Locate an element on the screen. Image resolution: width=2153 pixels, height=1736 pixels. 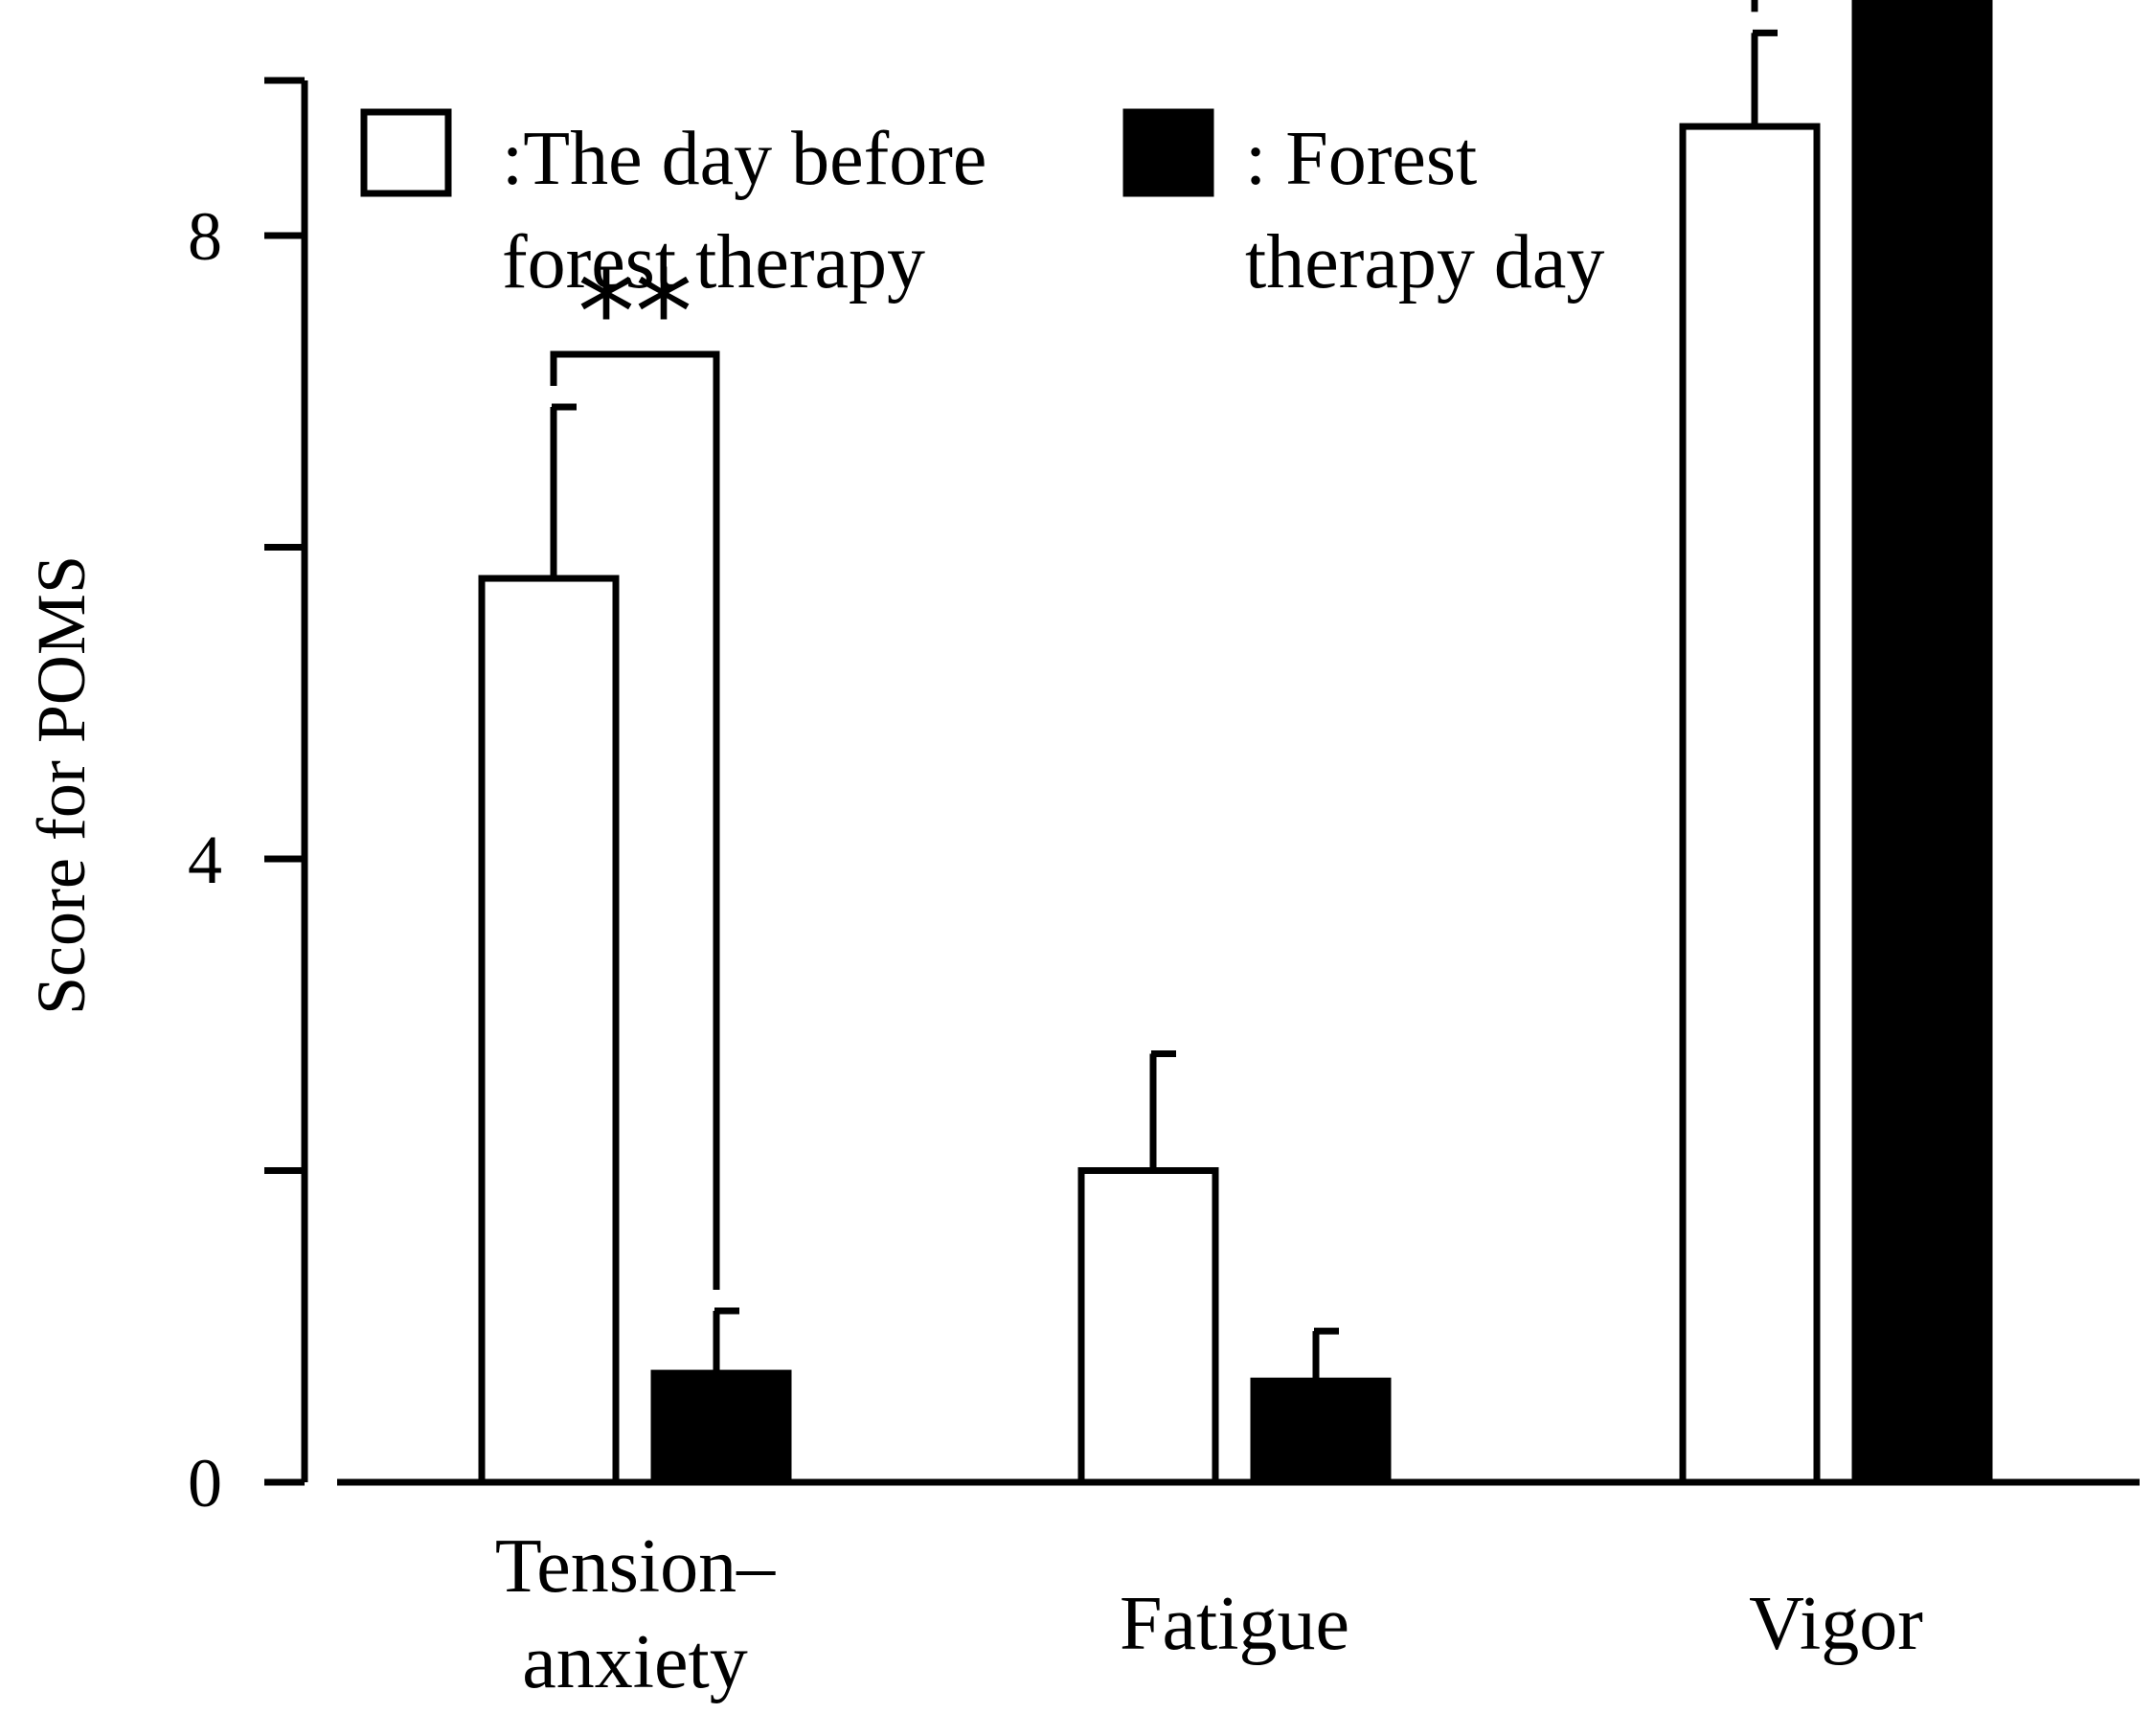
x-category-label: Fatigue is located at coordinates (1235, 1624).